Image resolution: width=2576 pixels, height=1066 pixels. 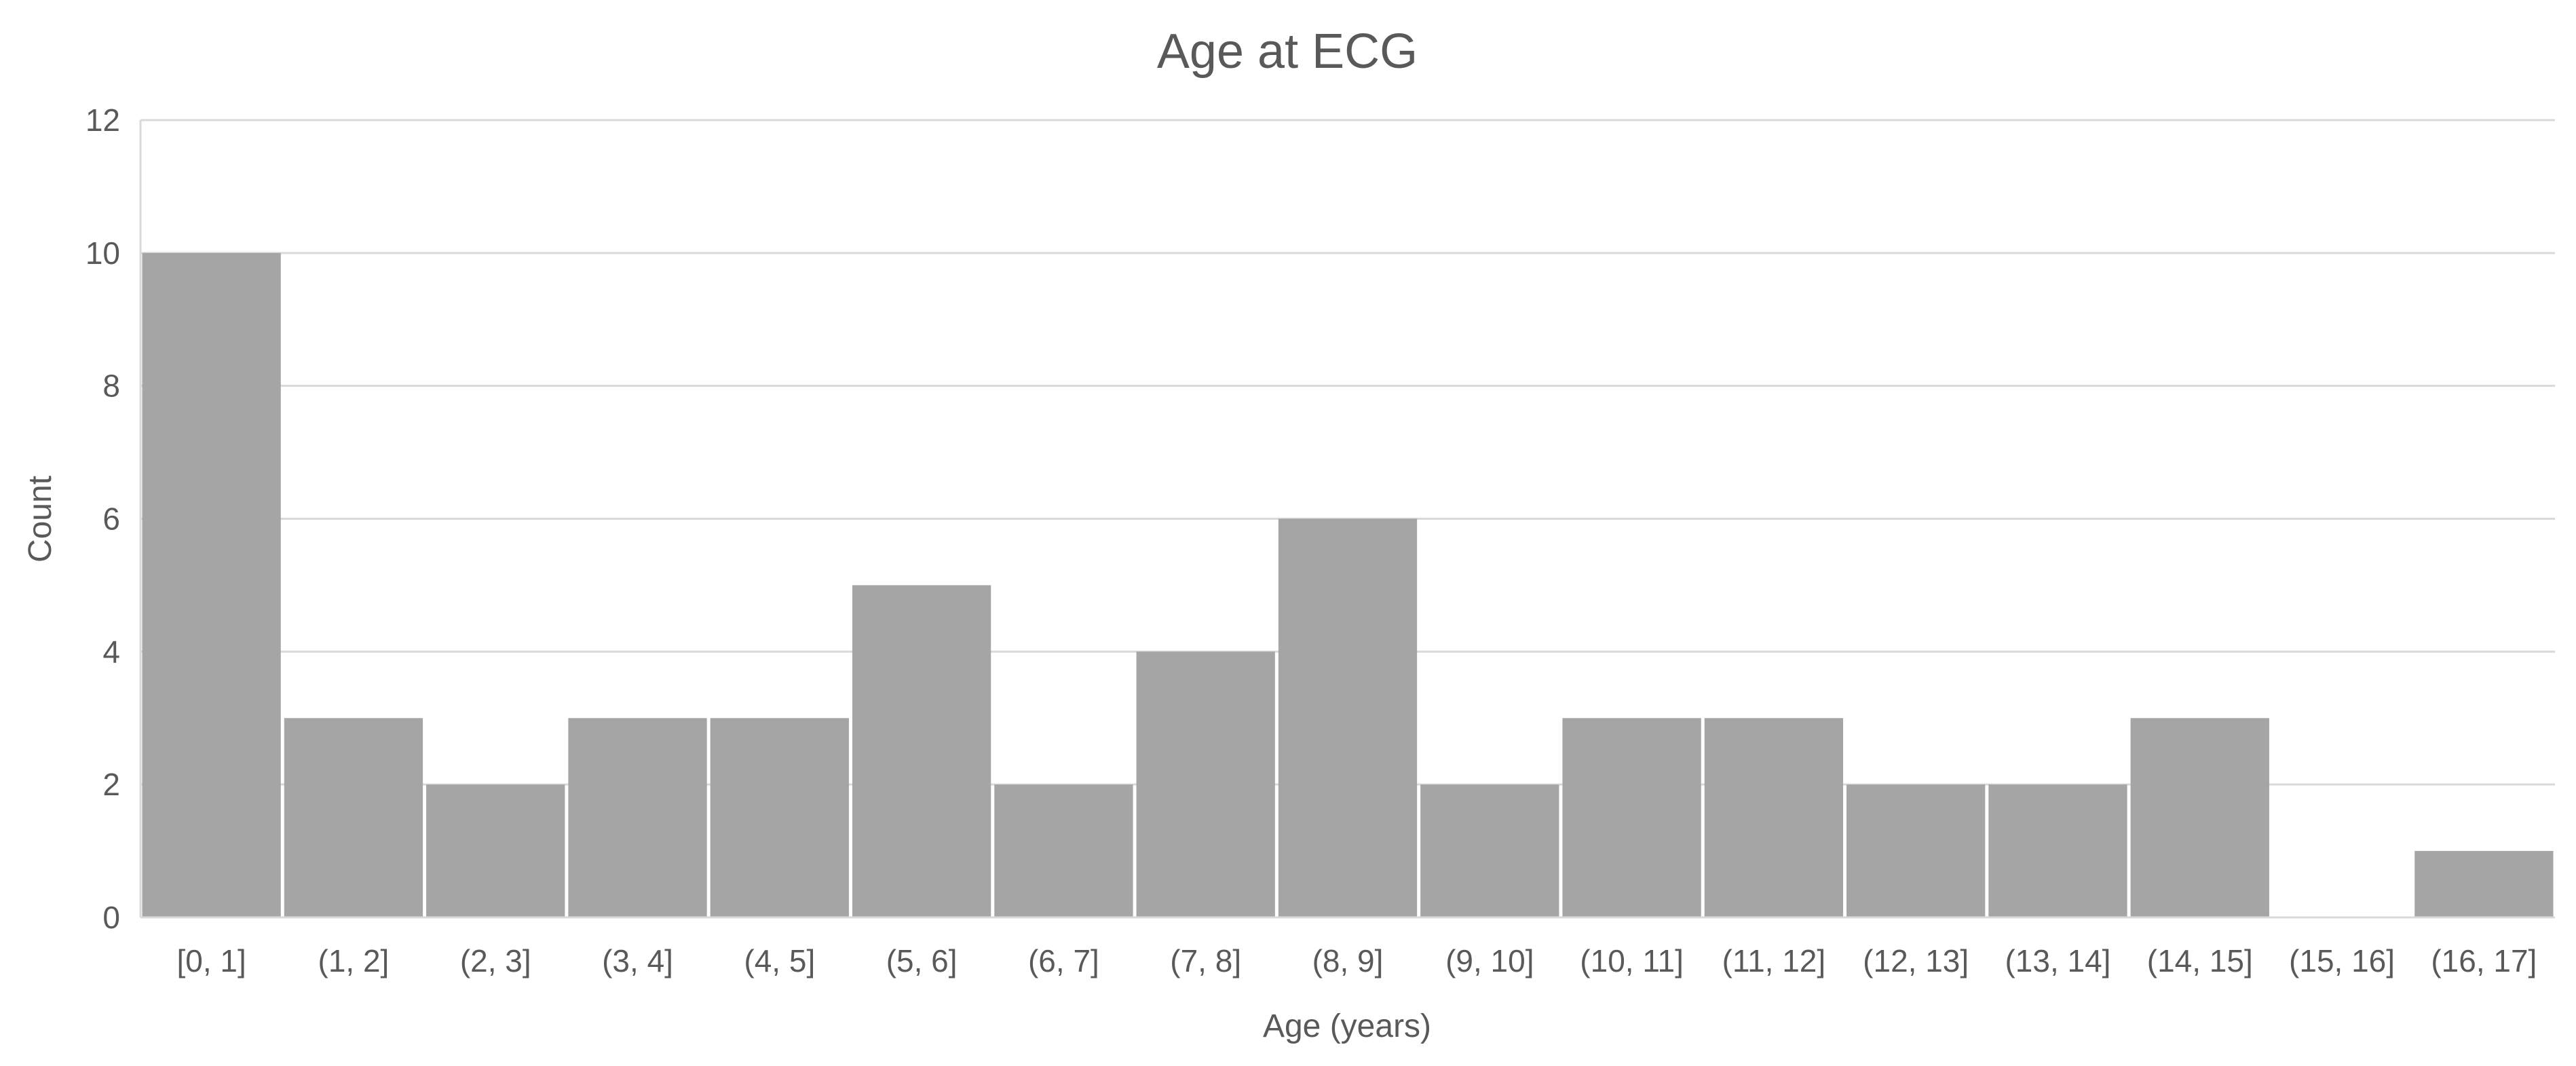 I want to click on x-tick-label: (2, 3], so click(x=495, y=960).